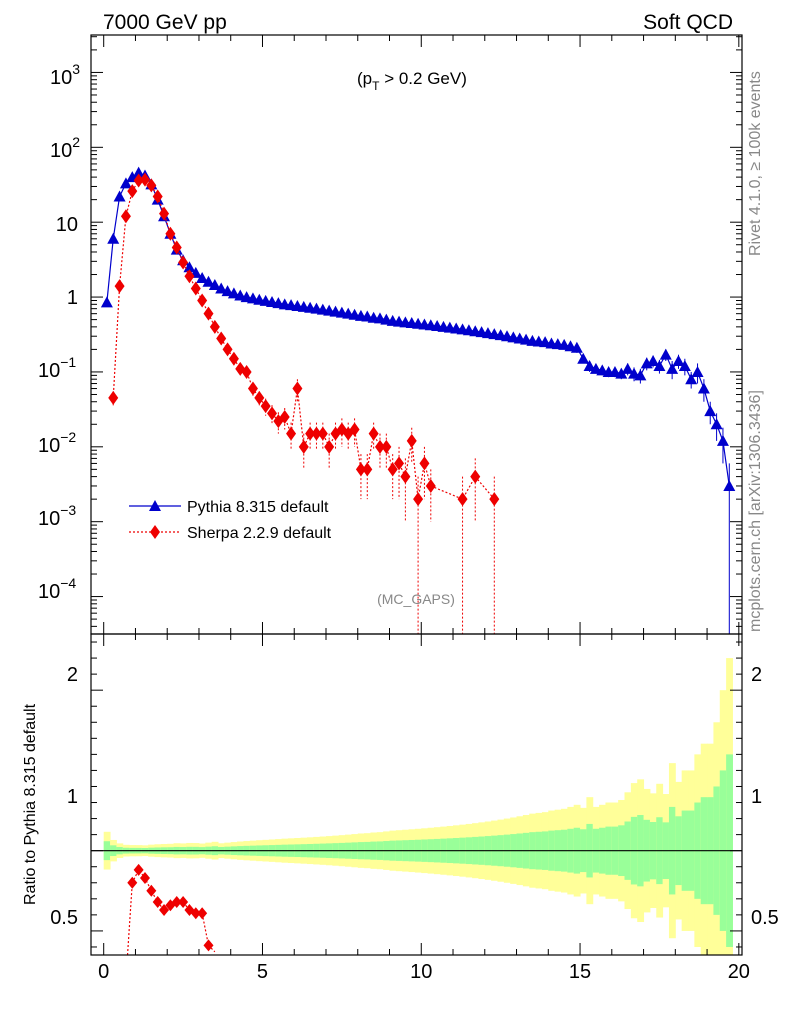 The width and height of the screenshot is (786, 1024). Describe the element at coordinates (155, 532) in the screenshot. I see `legend-marker-diamond` at that location.